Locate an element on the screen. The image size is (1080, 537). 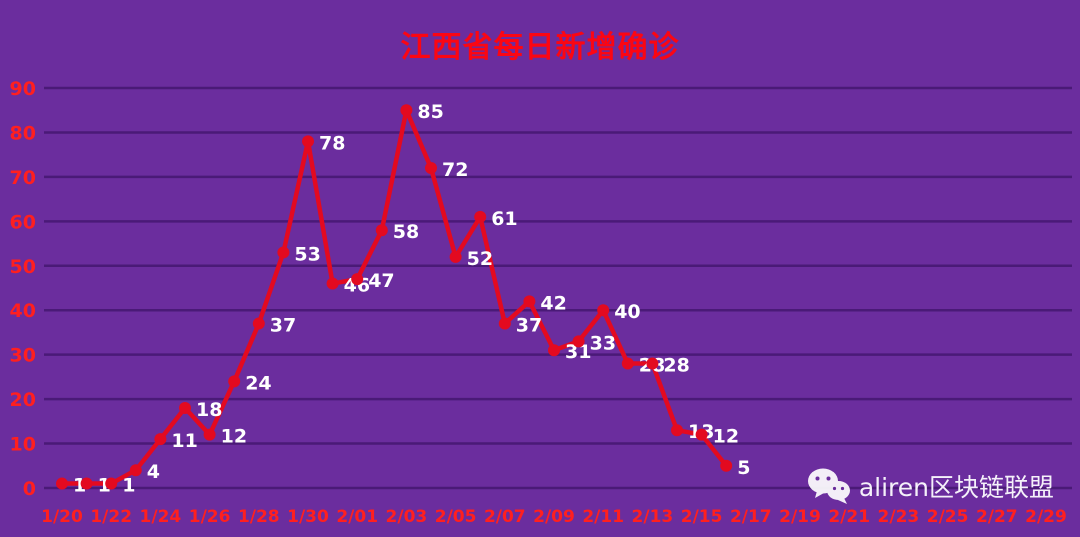
data-point-label: 18 is located at coordinates (209, 410).